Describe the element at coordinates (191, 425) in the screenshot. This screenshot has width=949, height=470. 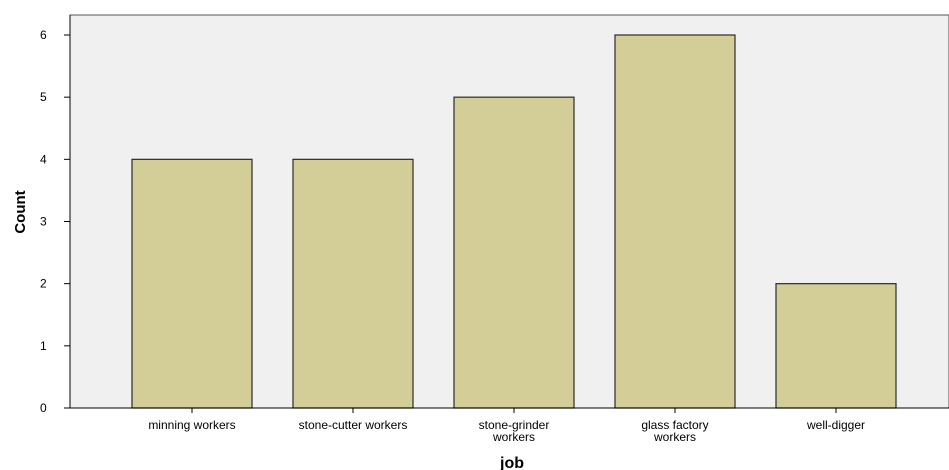
I see `x-tick-label: minning workers` at that location.